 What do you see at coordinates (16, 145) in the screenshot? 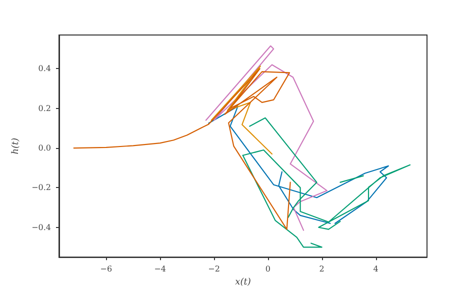
I see `y-axis-title: h(t)` at bounding box center [16, 145].